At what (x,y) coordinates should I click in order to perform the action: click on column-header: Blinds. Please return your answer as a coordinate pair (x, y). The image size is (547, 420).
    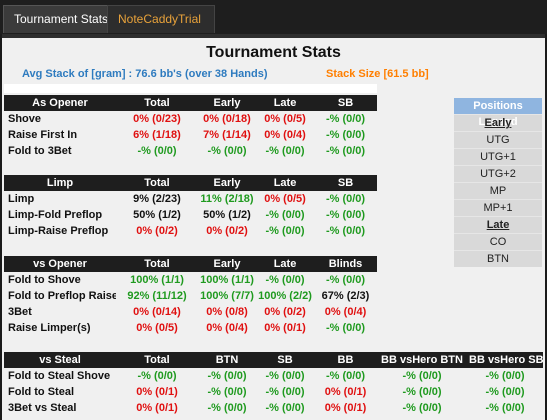
    Looking at the image, I should click on (345, 264).